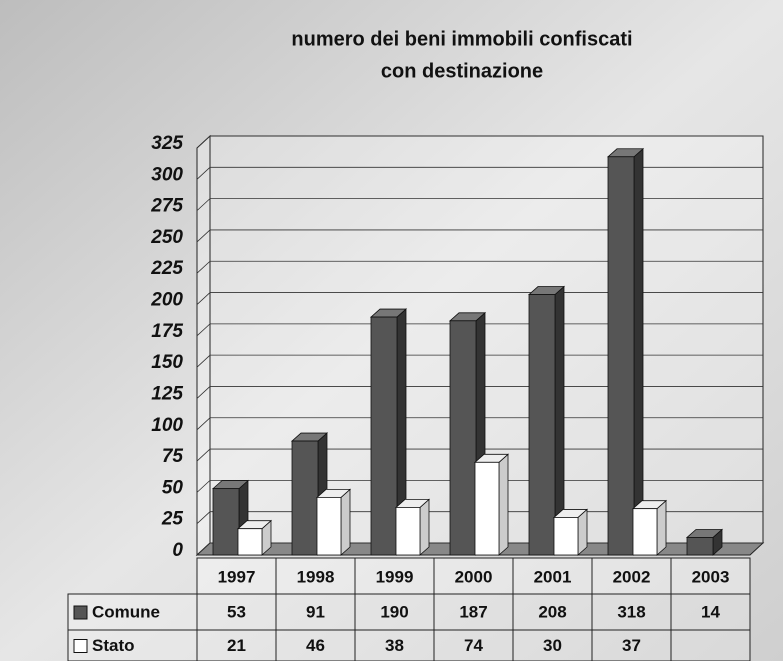  I want to click on y-tick-label: 300, so click(167, 174).